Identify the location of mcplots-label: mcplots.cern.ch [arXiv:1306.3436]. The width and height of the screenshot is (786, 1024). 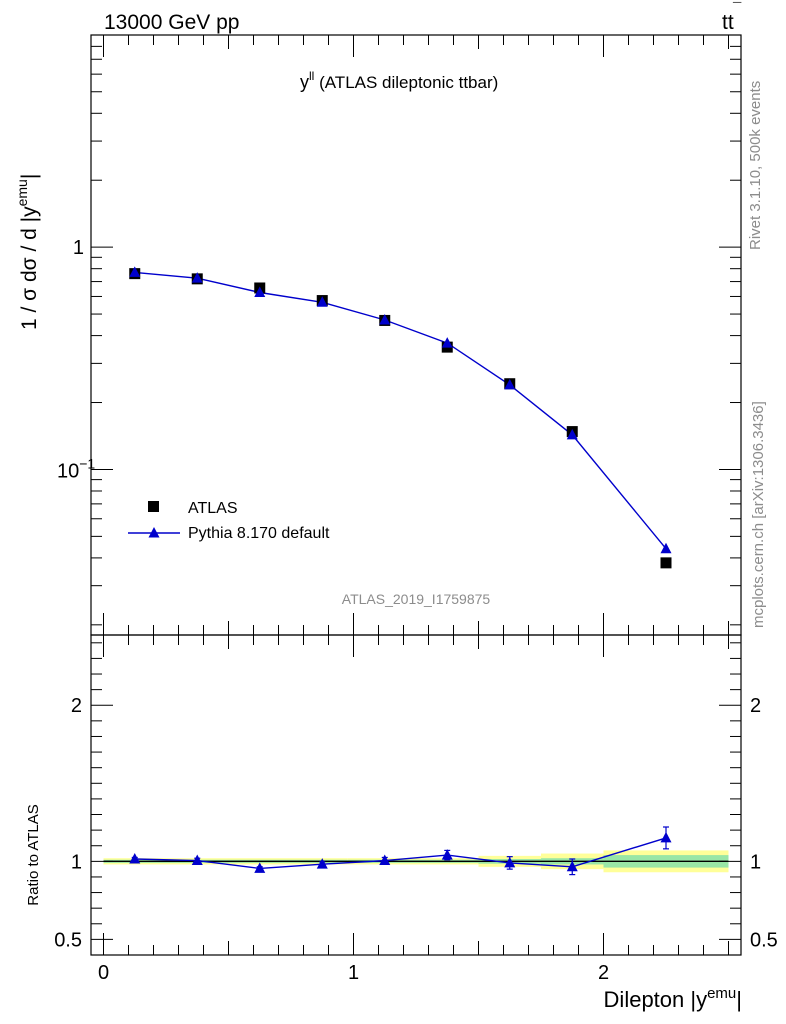
(758, 514).